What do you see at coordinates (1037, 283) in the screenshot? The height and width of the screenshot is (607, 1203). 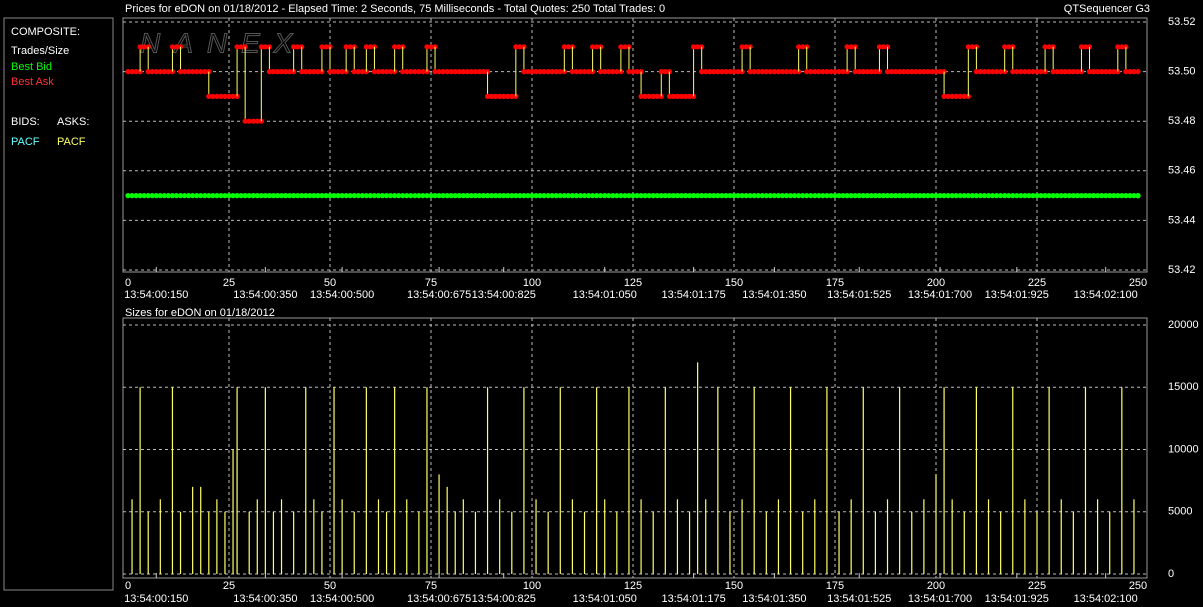 I see `x-tick-label: 225` at bounding box center [1037, 283].